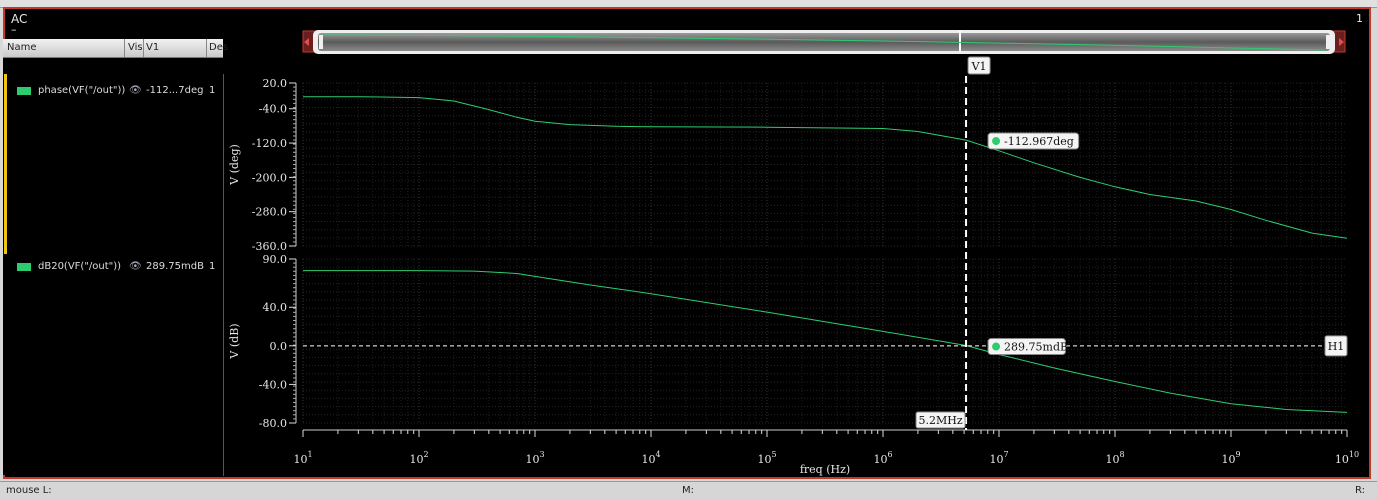 This screenshot has width=1377, height=499. What do you see at coordinates (1360, 490) in the screenshot?
I see `status-mouse-right: R:` at bounding box center [1360, 490].